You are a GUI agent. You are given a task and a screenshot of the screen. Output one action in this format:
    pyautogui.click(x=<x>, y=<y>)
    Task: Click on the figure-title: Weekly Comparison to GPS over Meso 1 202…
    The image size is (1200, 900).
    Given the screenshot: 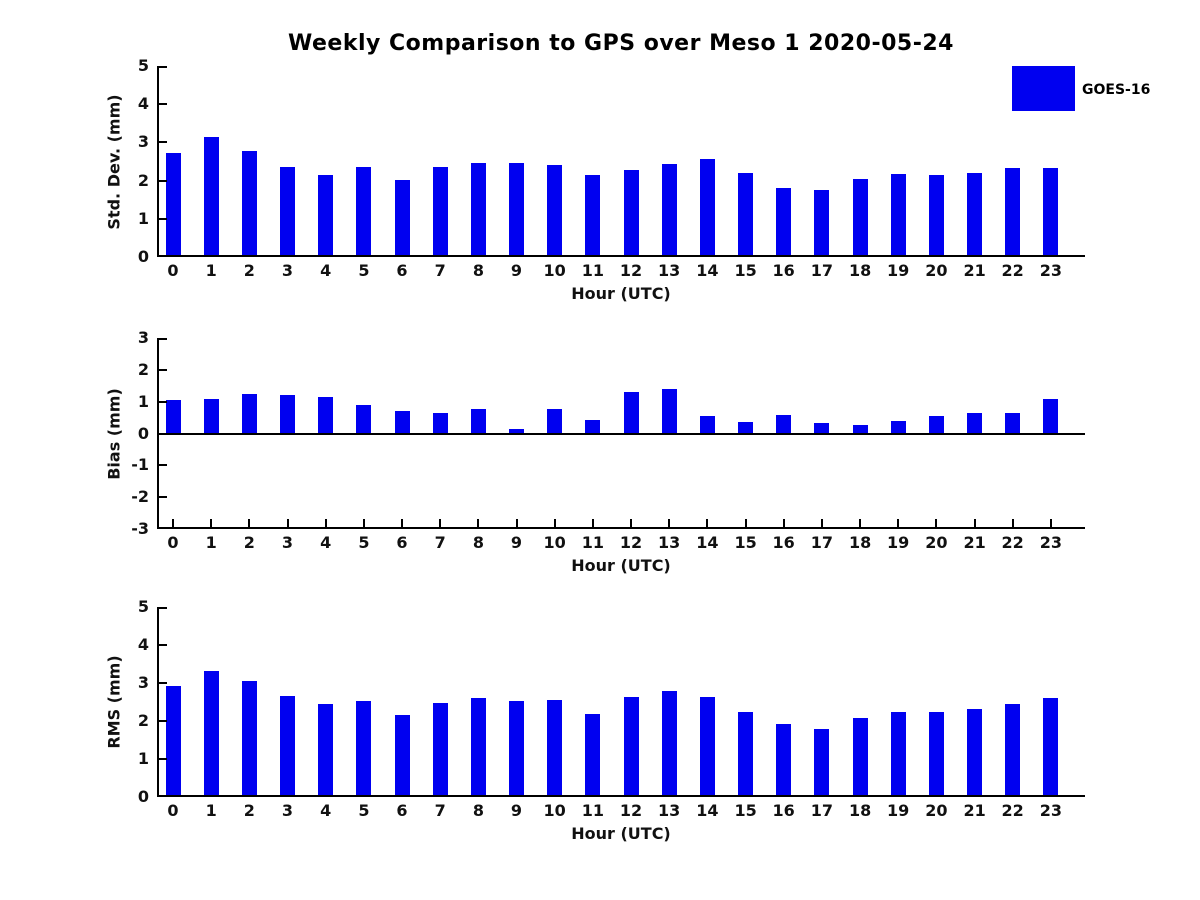 What is the action you would take?
    pyautogui.click(x=621, y=43)
    